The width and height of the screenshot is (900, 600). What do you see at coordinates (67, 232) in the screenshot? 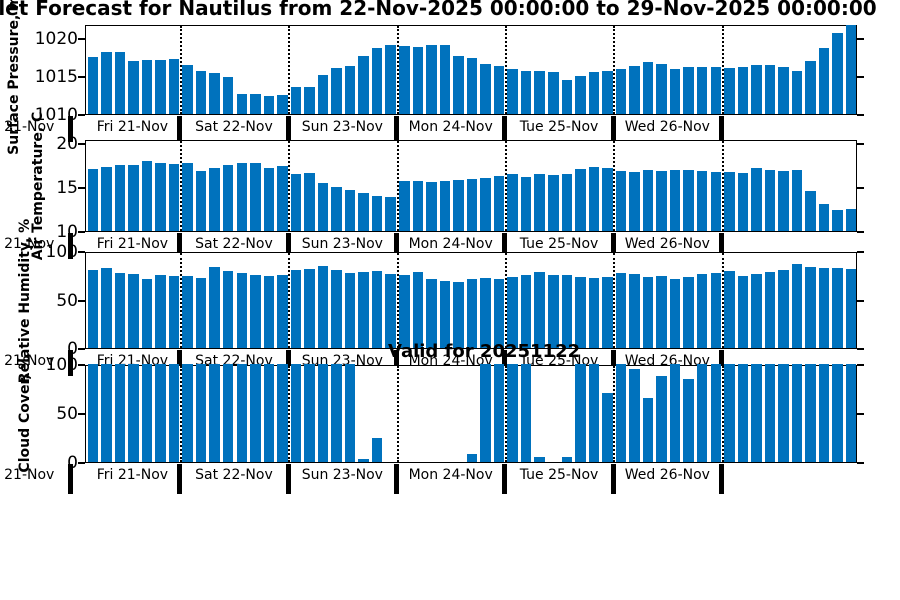
I see `y-tick-label: 10` at bounding box center [67, 232].